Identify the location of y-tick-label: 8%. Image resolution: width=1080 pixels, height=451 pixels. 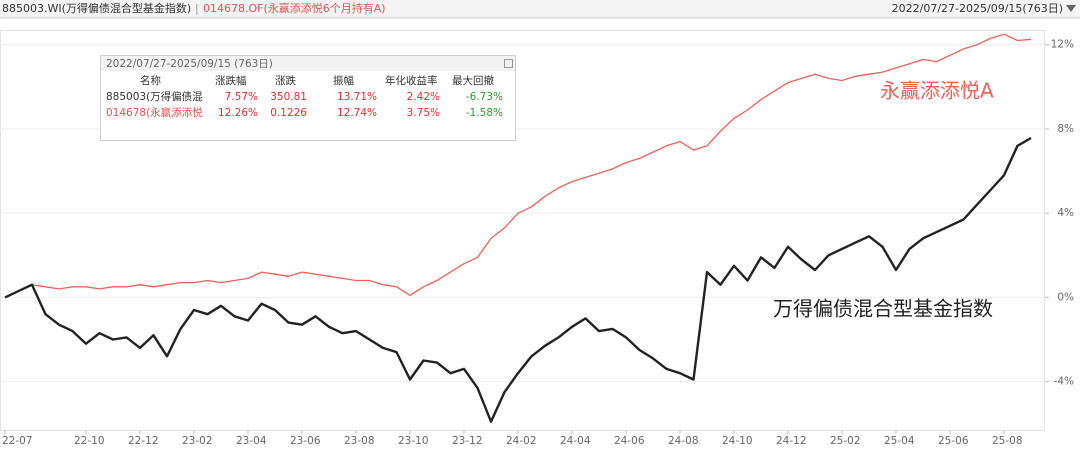
(1065, 129).